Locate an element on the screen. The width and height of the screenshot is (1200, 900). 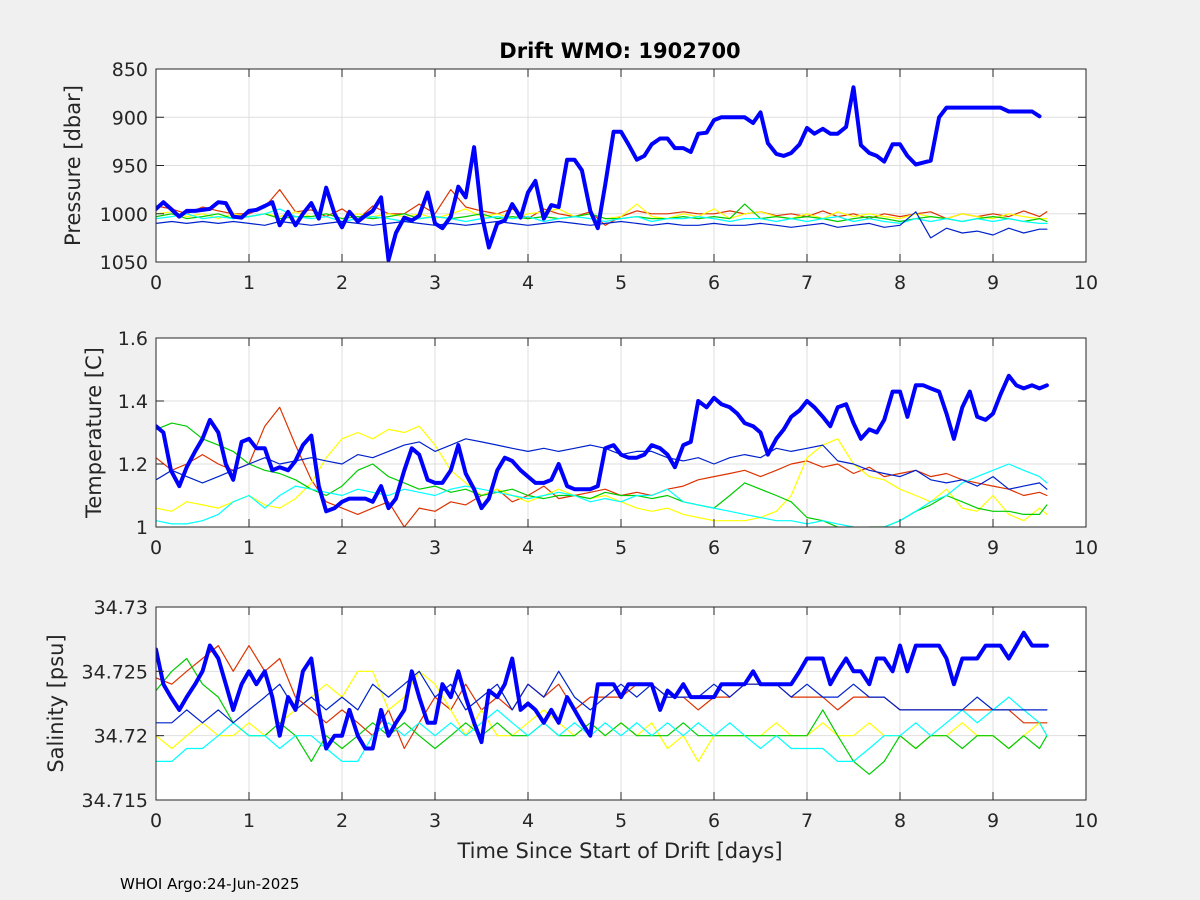
y-tick-label: 1 is located at coordinates (142, 528).